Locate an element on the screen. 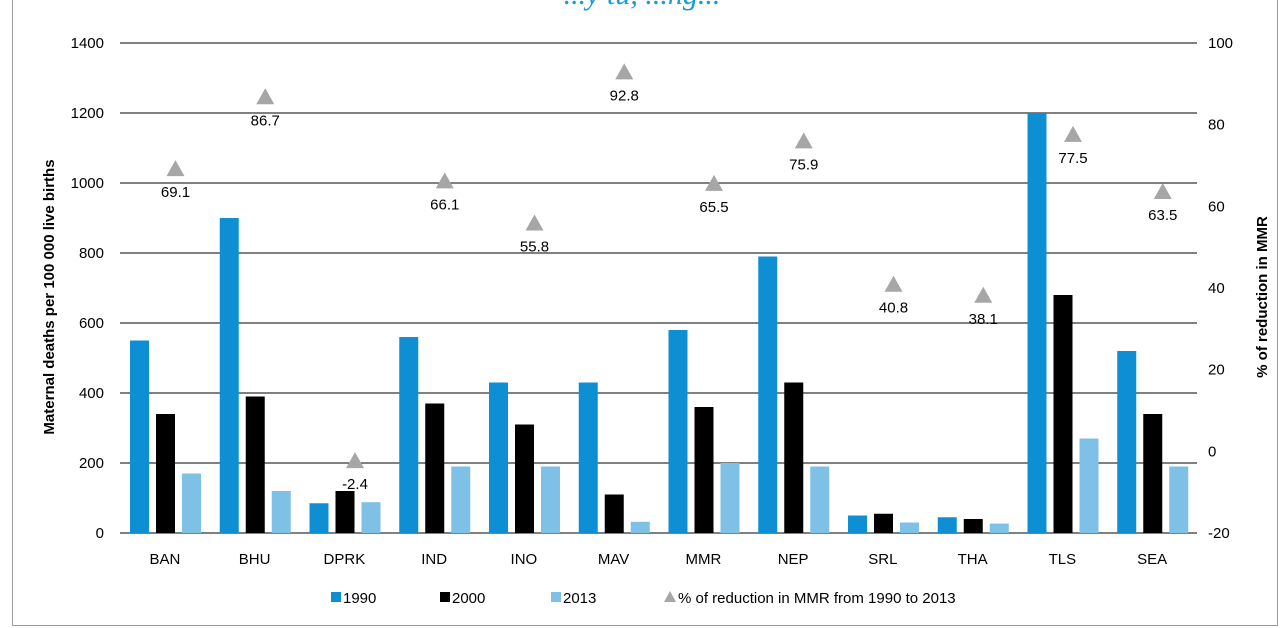 Image resolution: width=1284 pixels, height=628 pixels. y-tick-label: 0 is located at coordinates (100, 533).